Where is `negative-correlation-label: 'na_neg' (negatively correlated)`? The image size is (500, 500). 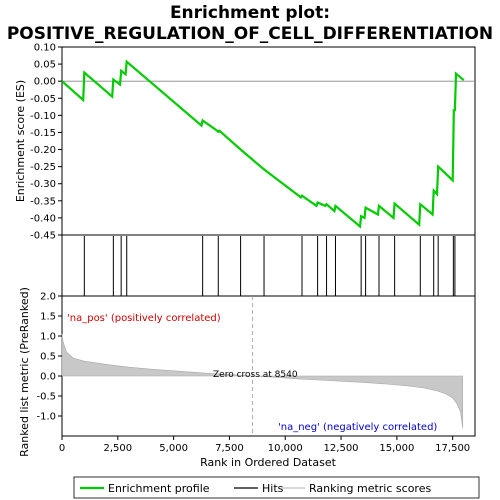
negative-correlation-label: 'na_neg' (negatively correlated) is located at coordinates (357, 427).